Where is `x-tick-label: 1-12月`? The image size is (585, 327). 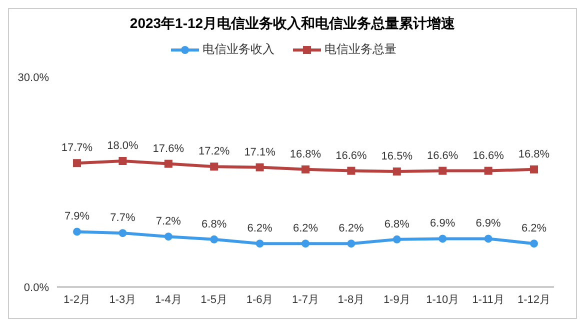
x-tick-label: 1-12月 is located at coordinates (534, 300).